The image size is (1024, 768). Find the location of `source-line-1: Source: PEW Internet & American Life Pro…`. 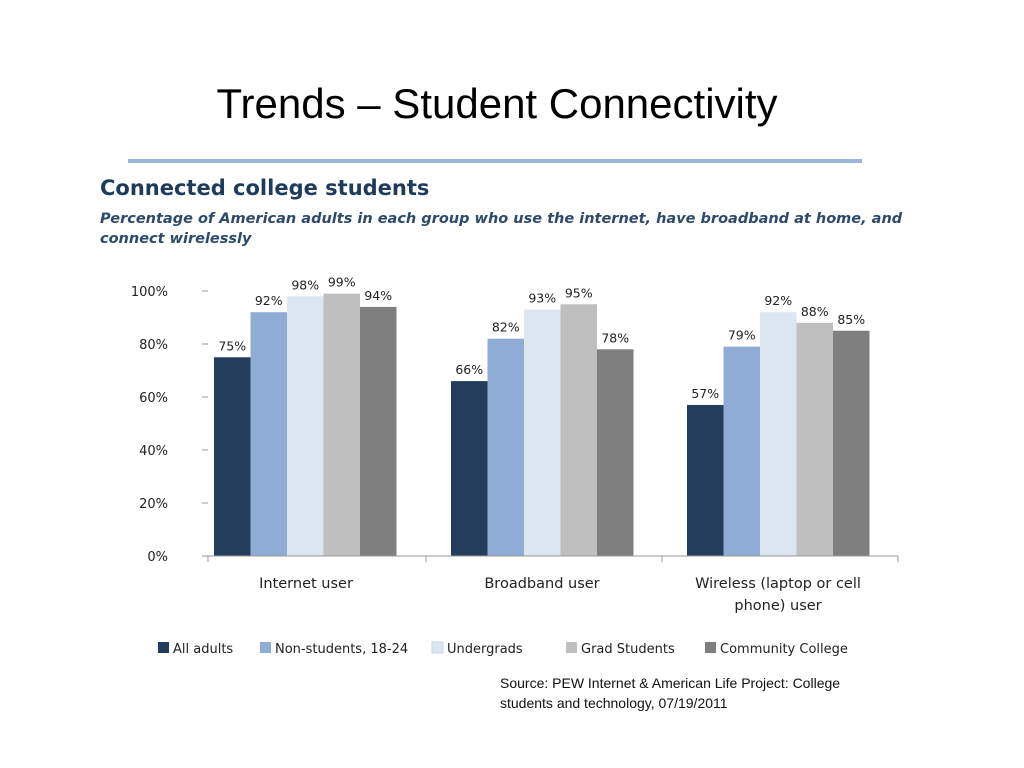

source-line-1: Source: PEW Internet & American Life Pro… is located at coordinates (670, 683).